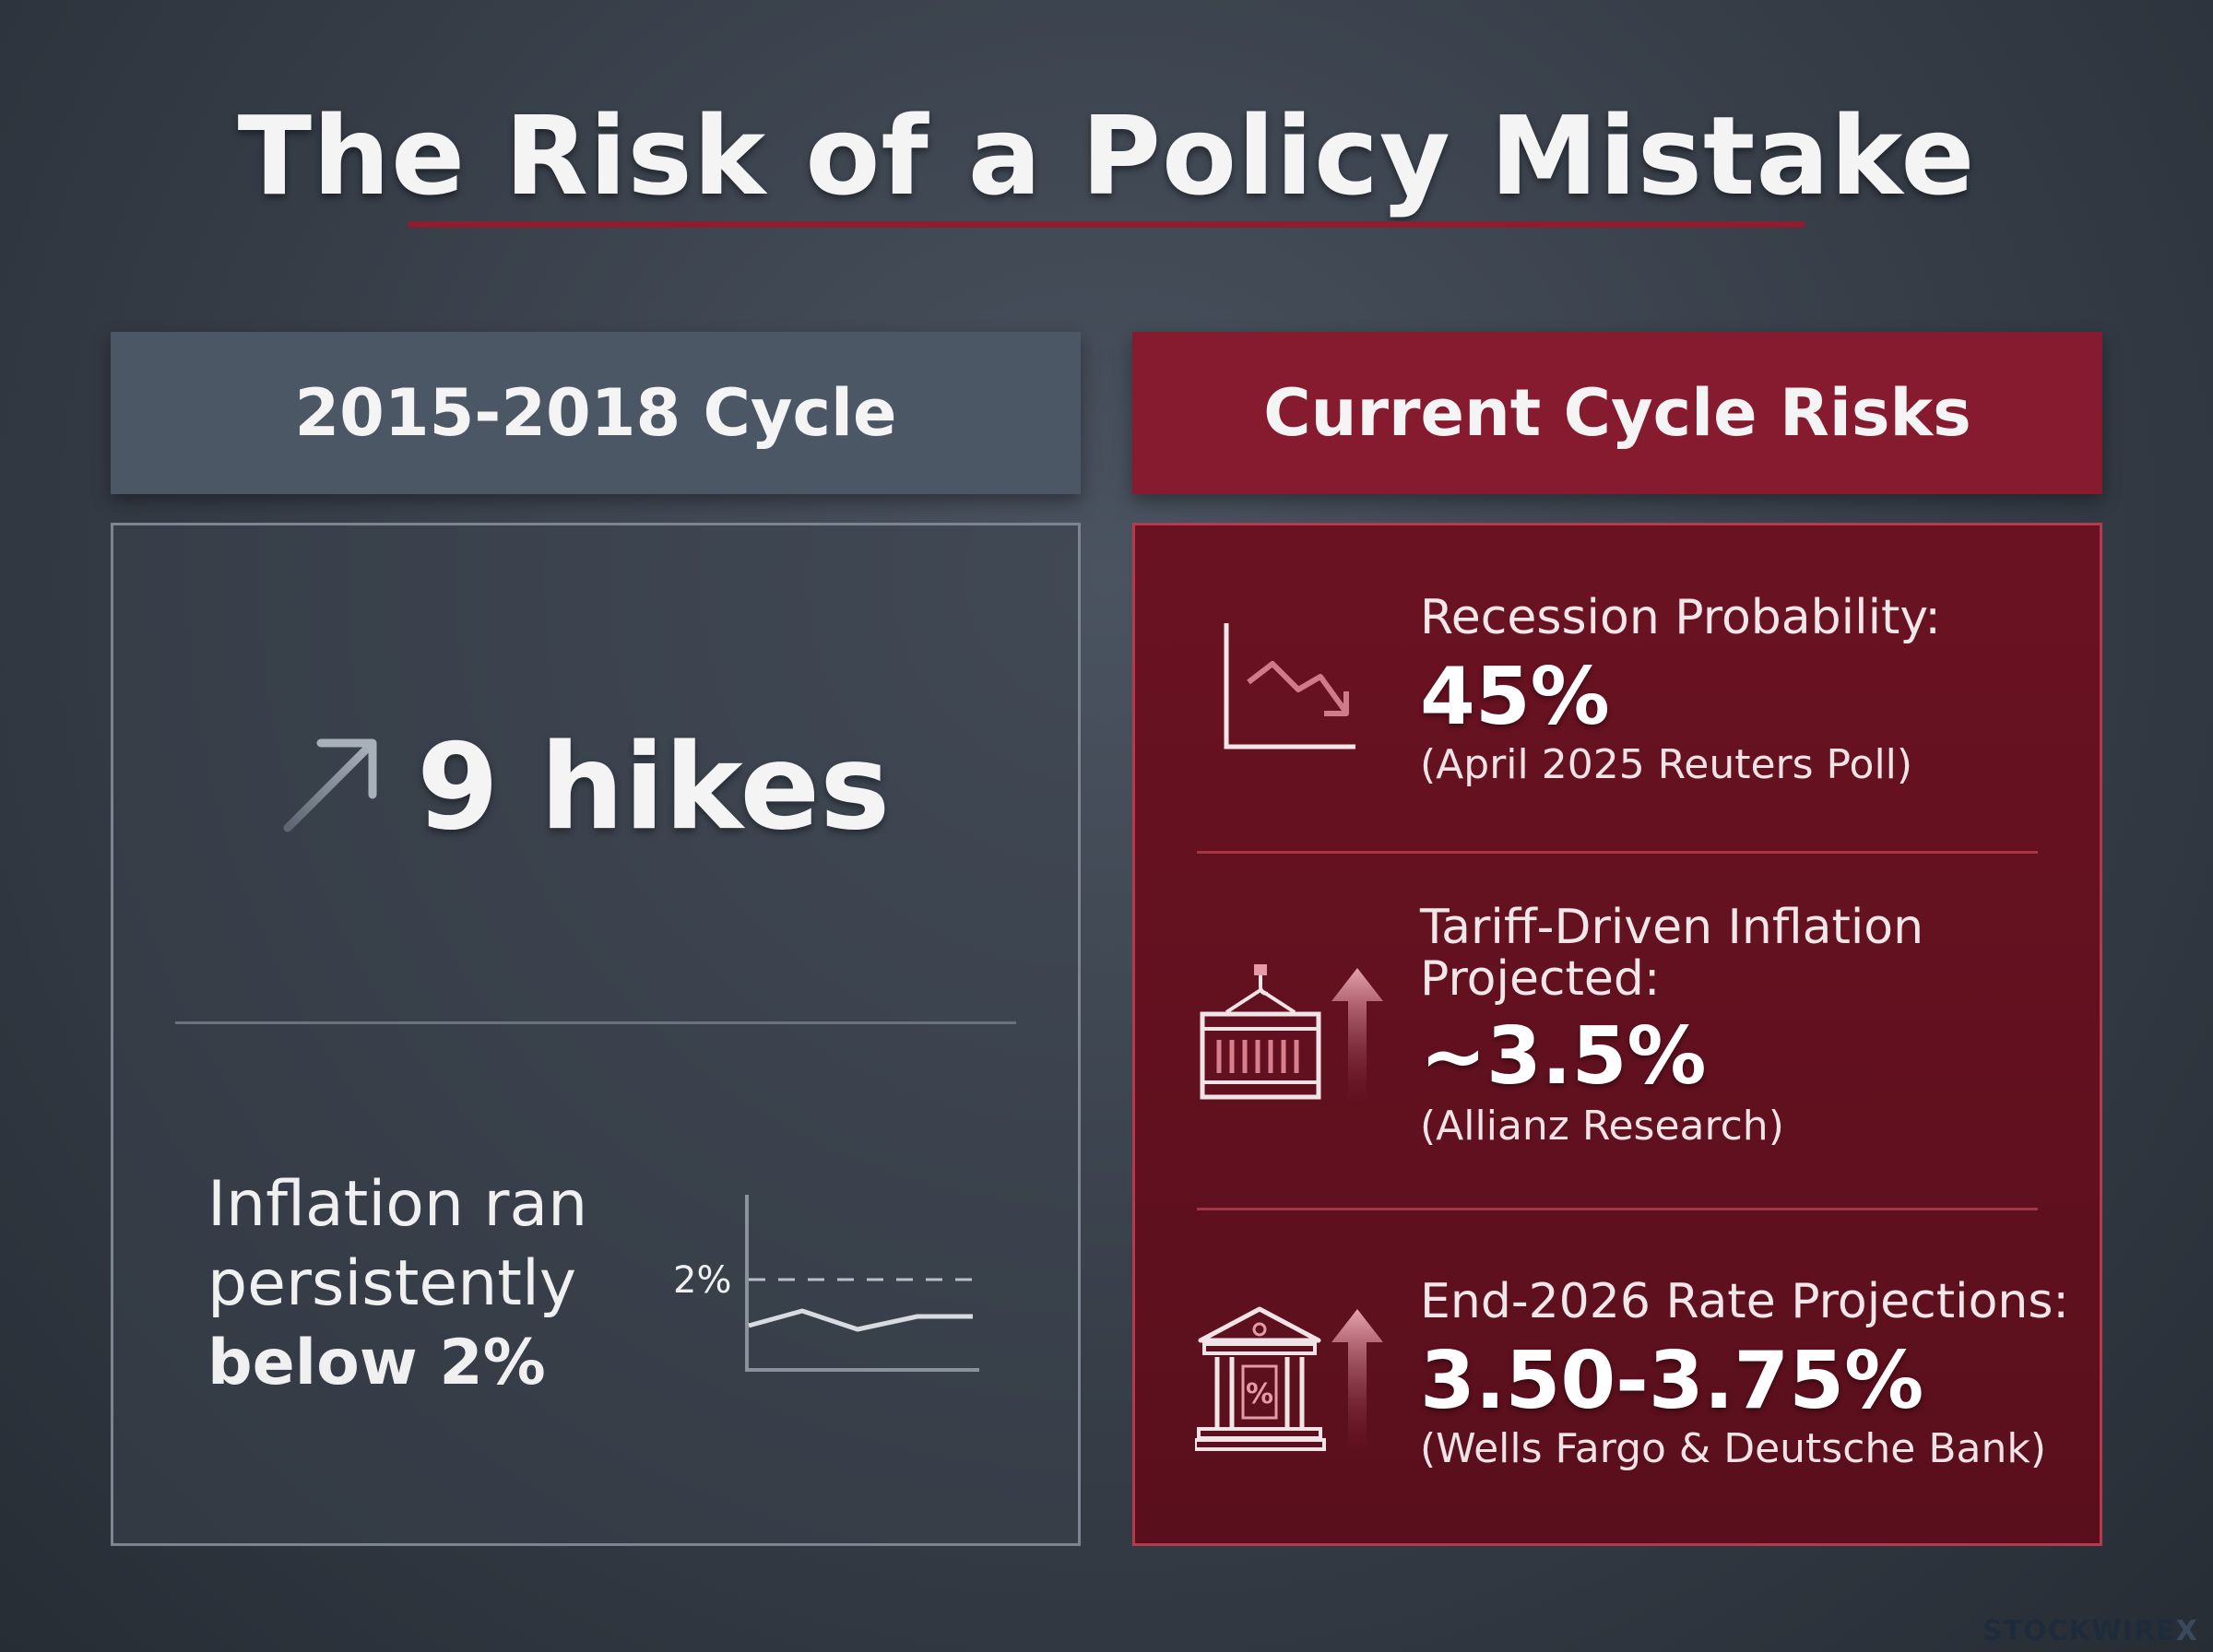 The width and height of the screenshot is (2213, 1652). Describe the element at coordinates (826, 1283) in the screenshot. I see `inflation-mini-chart: 2%` at that location.